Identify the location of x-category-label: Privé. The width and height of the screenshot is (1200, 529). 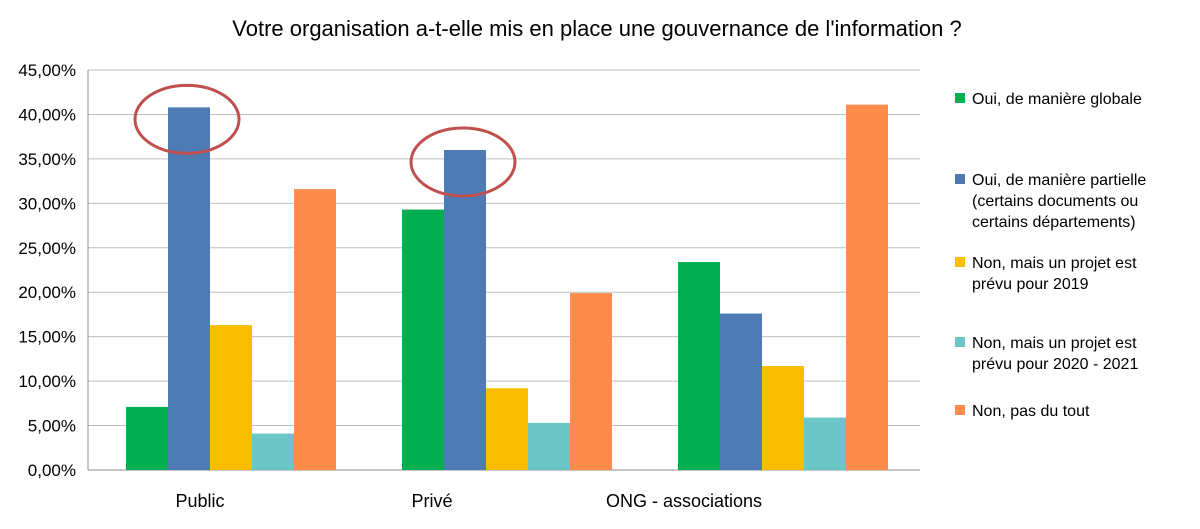
(431, 501).